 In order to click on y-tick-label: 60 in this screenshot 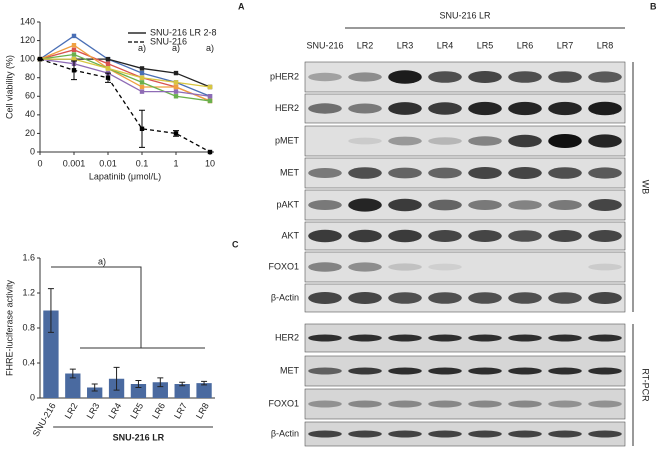, I will do `click(30, 96)`.